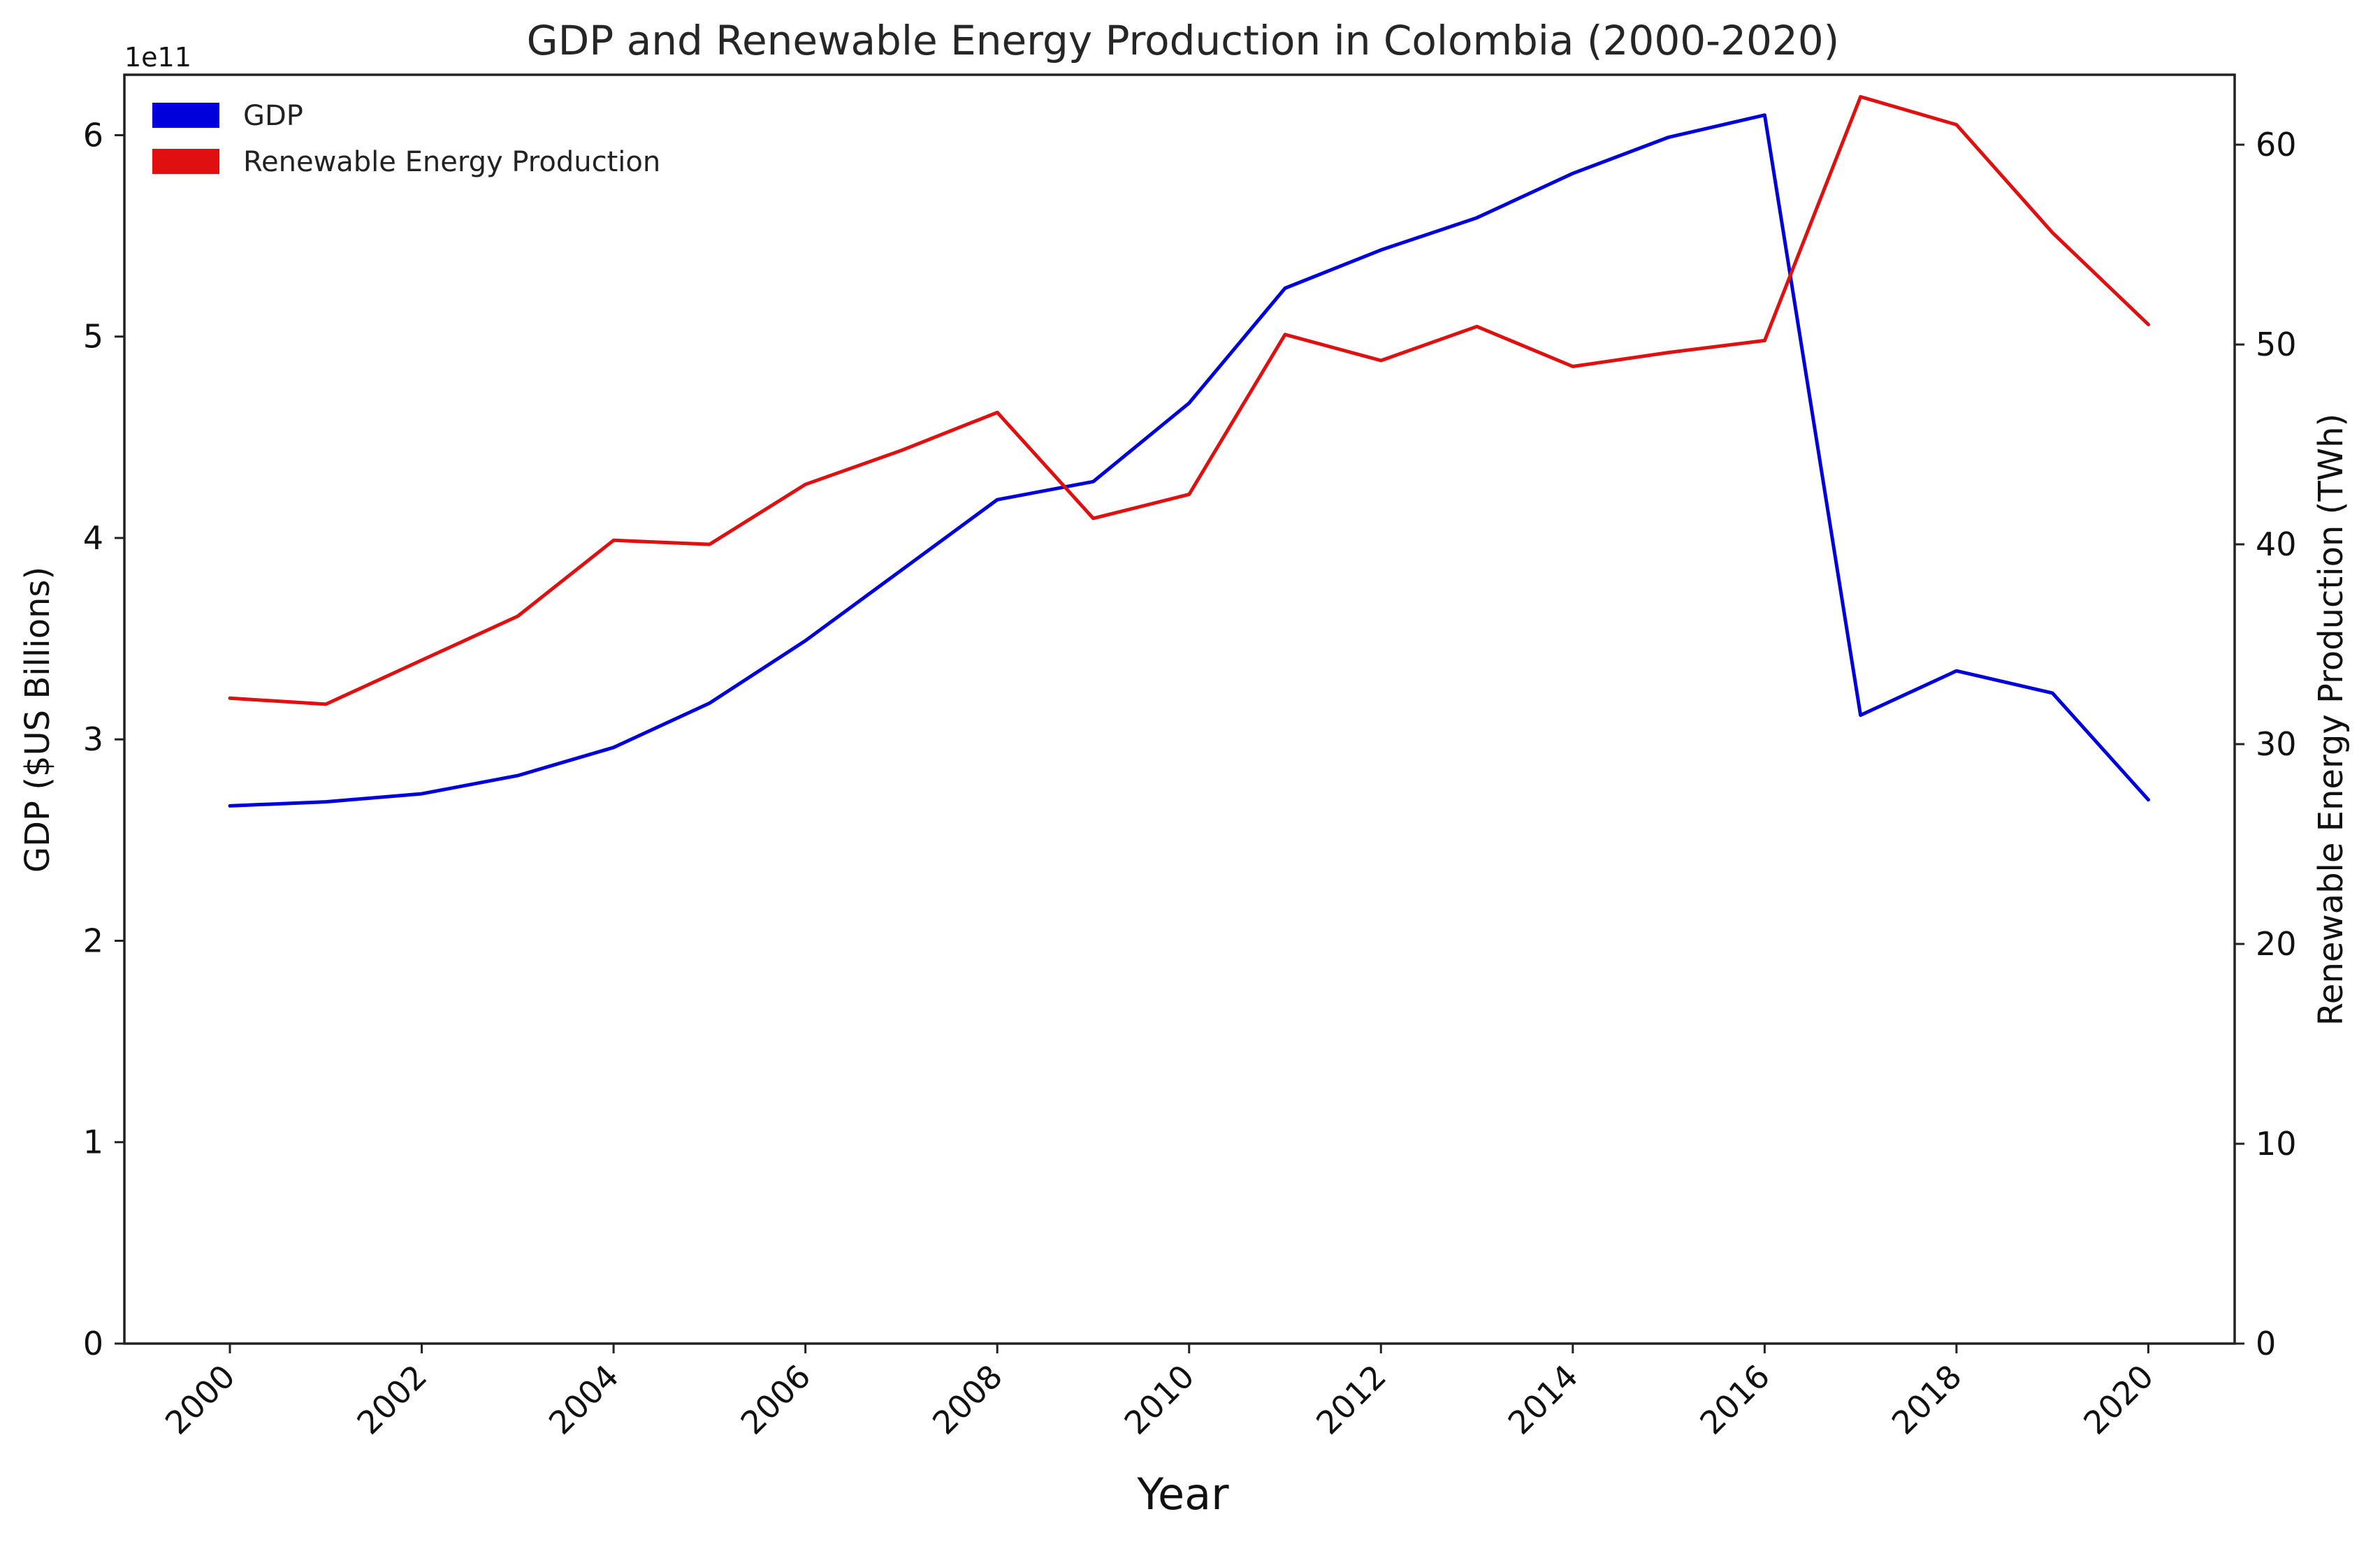 This screenshot has height=1542, width=2380. What do you see at coordinates (2331, 720) in the screenshot?
I see `right-y-axis-label: Renewable Energy Production (TWh)` at bounding box center [2331, 720].